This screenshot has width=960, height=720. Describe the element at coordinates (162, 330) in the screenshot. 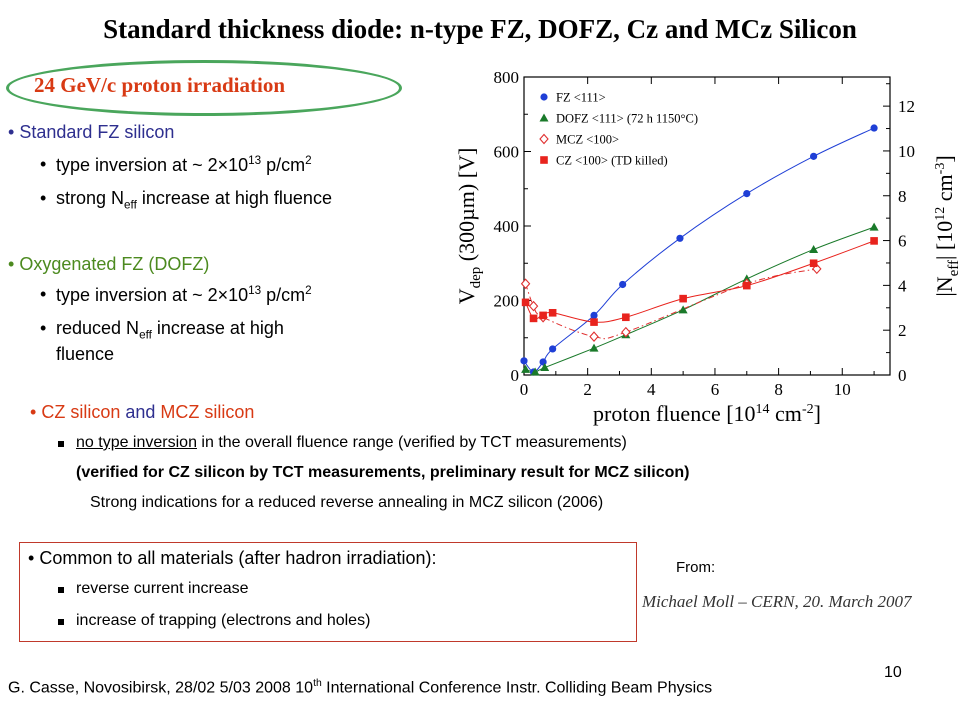

I see `dofz-bullet-2: • reduced Neff increase at high` at that location.